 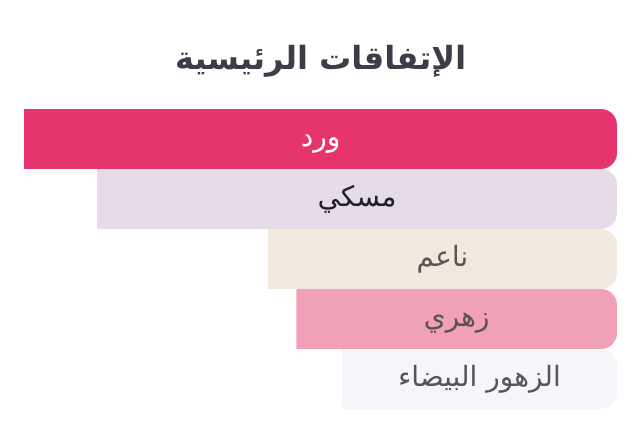 What do you see at coordinates (320, 58) in the screenshot?
I see `chart-title: الإتفاقات الرئيسية` at bounding box center [320, 58].